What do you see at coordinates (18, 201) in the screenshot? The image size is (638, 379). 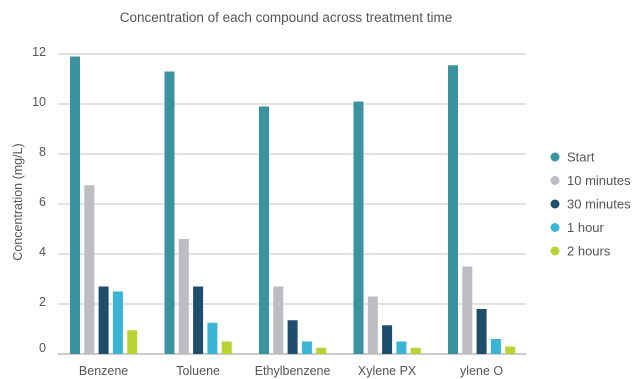 I see `y-axis-title: Concentration (mg/L)` at bounding box center [18, 201].